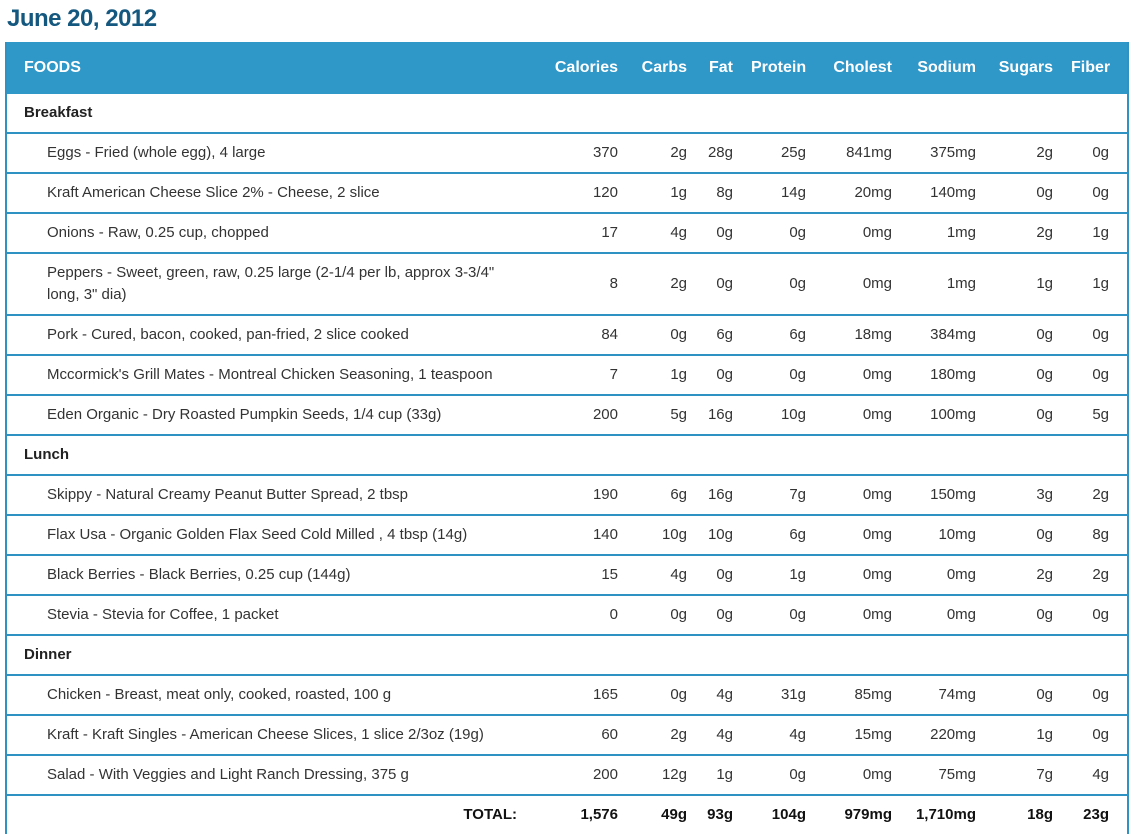 This screenshot has width=1131, height=834. I want to click on column-header-cholest: Cholest, so click(867, 68).